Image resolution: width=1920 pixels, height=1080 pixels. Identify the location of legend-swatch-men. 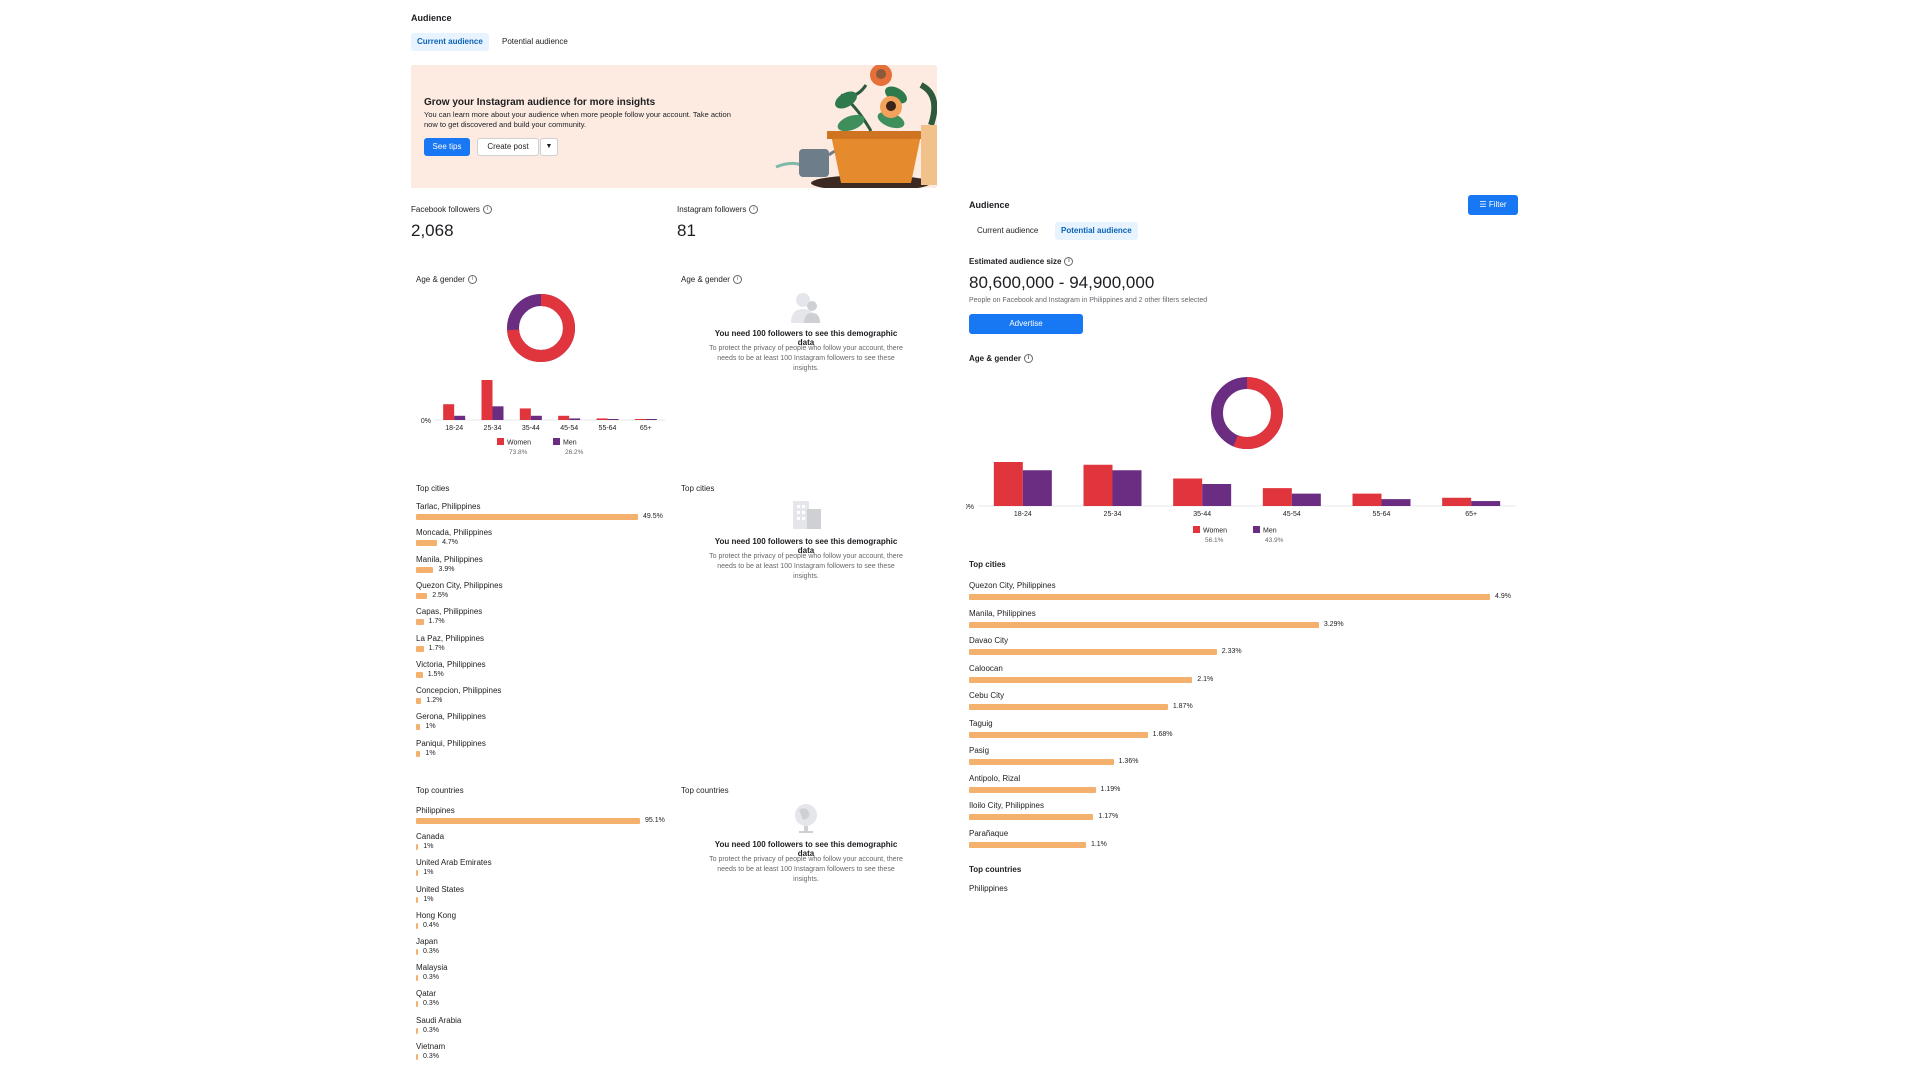
(1256, 529).